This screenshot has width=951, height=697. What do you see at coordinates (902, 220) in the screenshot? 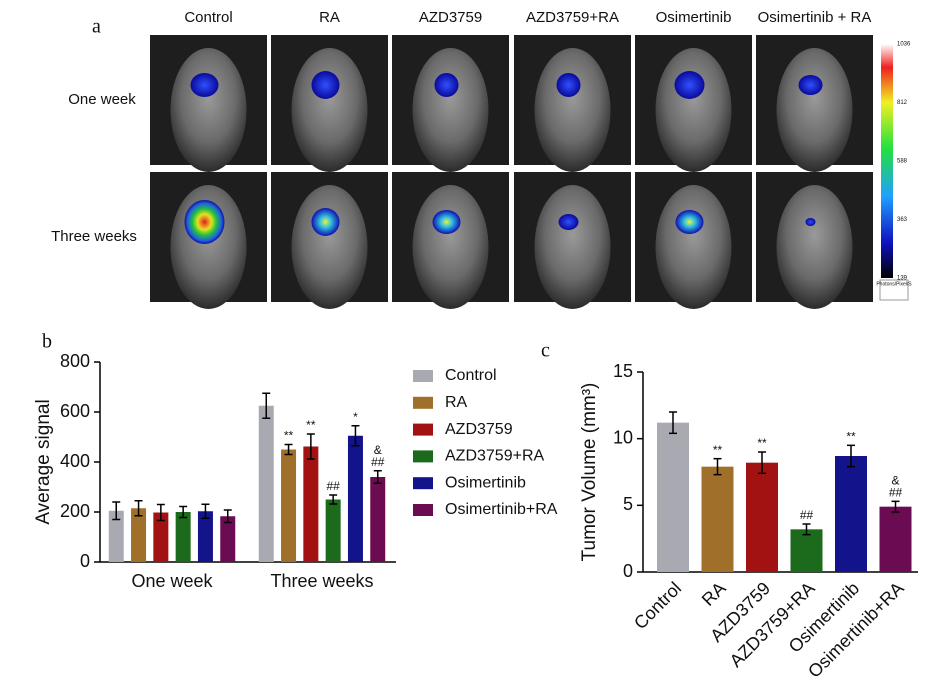
I see `colorbar-tick-label: 363` at bounding box center [902, 220].